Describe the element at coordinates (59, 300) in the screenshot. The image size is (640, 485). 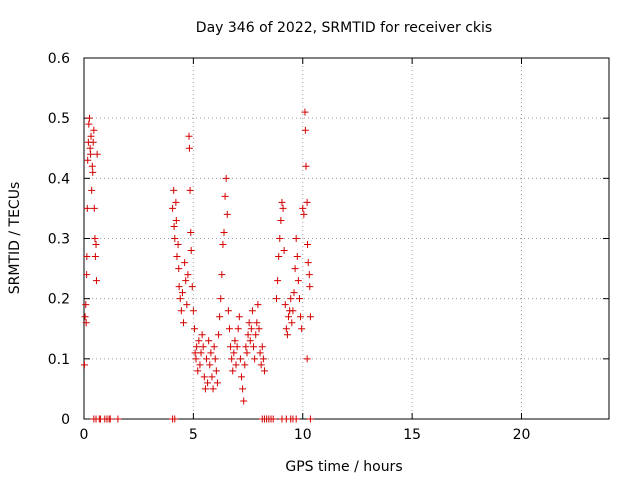
I see `y-tick-label: 0.2` at that location.